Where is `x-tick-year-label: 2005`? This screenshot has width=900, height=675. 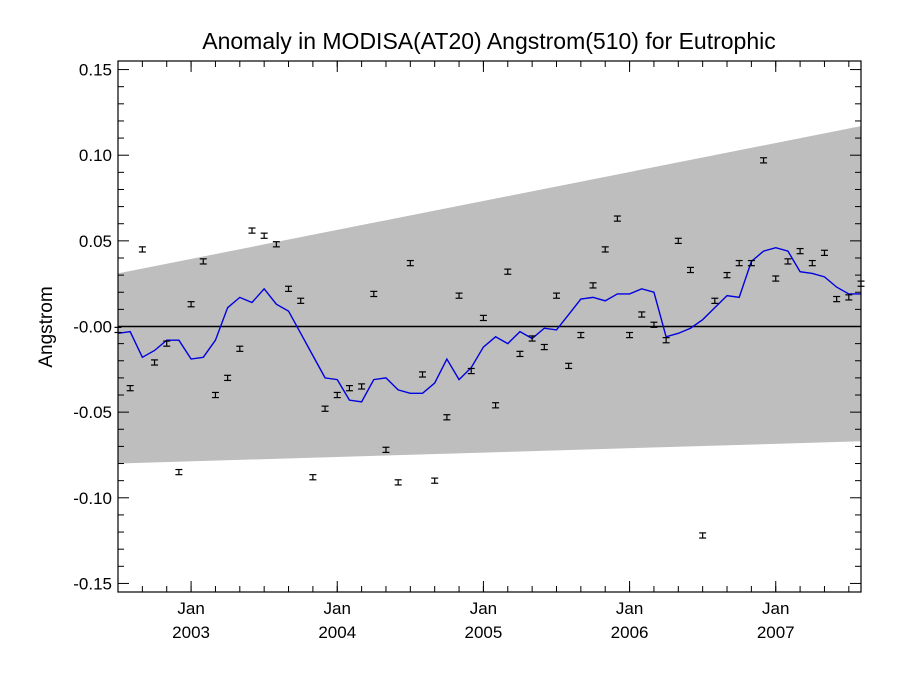
x-tick-year-label: 2005 is located at coordinates (483, 632).